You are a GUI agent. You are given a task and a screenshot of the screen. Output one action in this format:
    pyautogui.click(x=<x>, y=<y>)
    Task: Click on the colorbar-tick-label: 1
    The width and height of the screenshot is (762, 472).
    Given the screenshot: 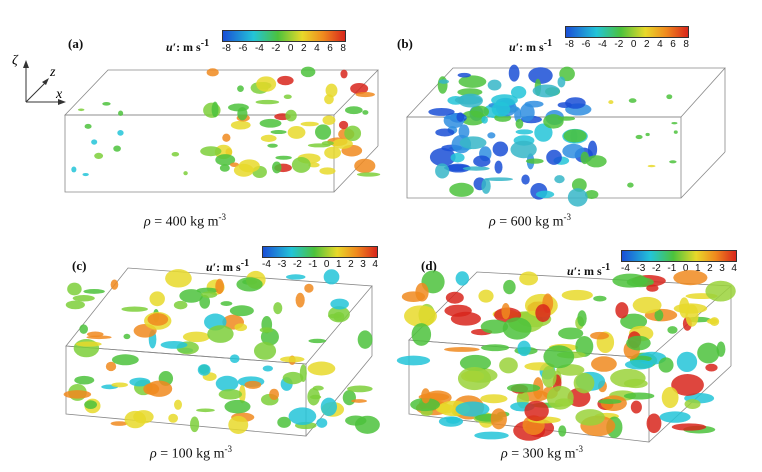 What is the action you would take?
    pyautogui.click(x=339, y=264)
    